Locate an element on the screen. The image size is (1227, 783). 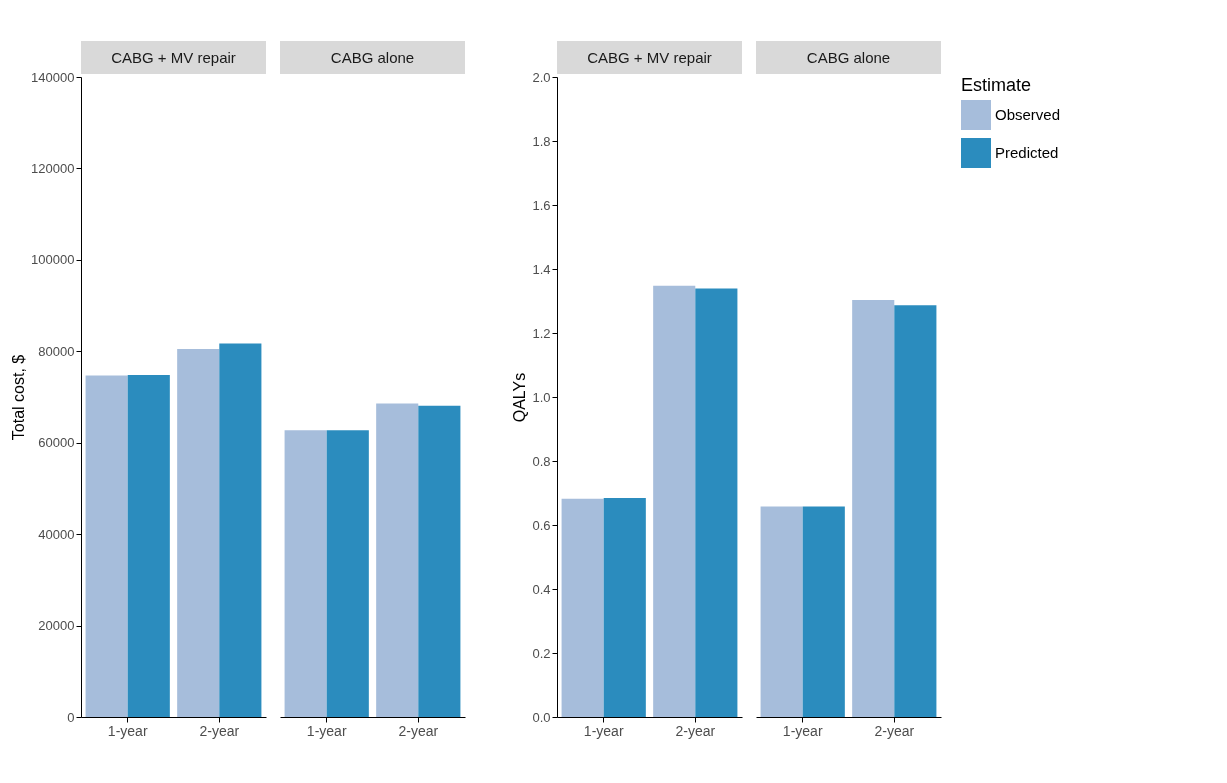
y-tick-label: 1.0 is located at coordinates (541, 397).